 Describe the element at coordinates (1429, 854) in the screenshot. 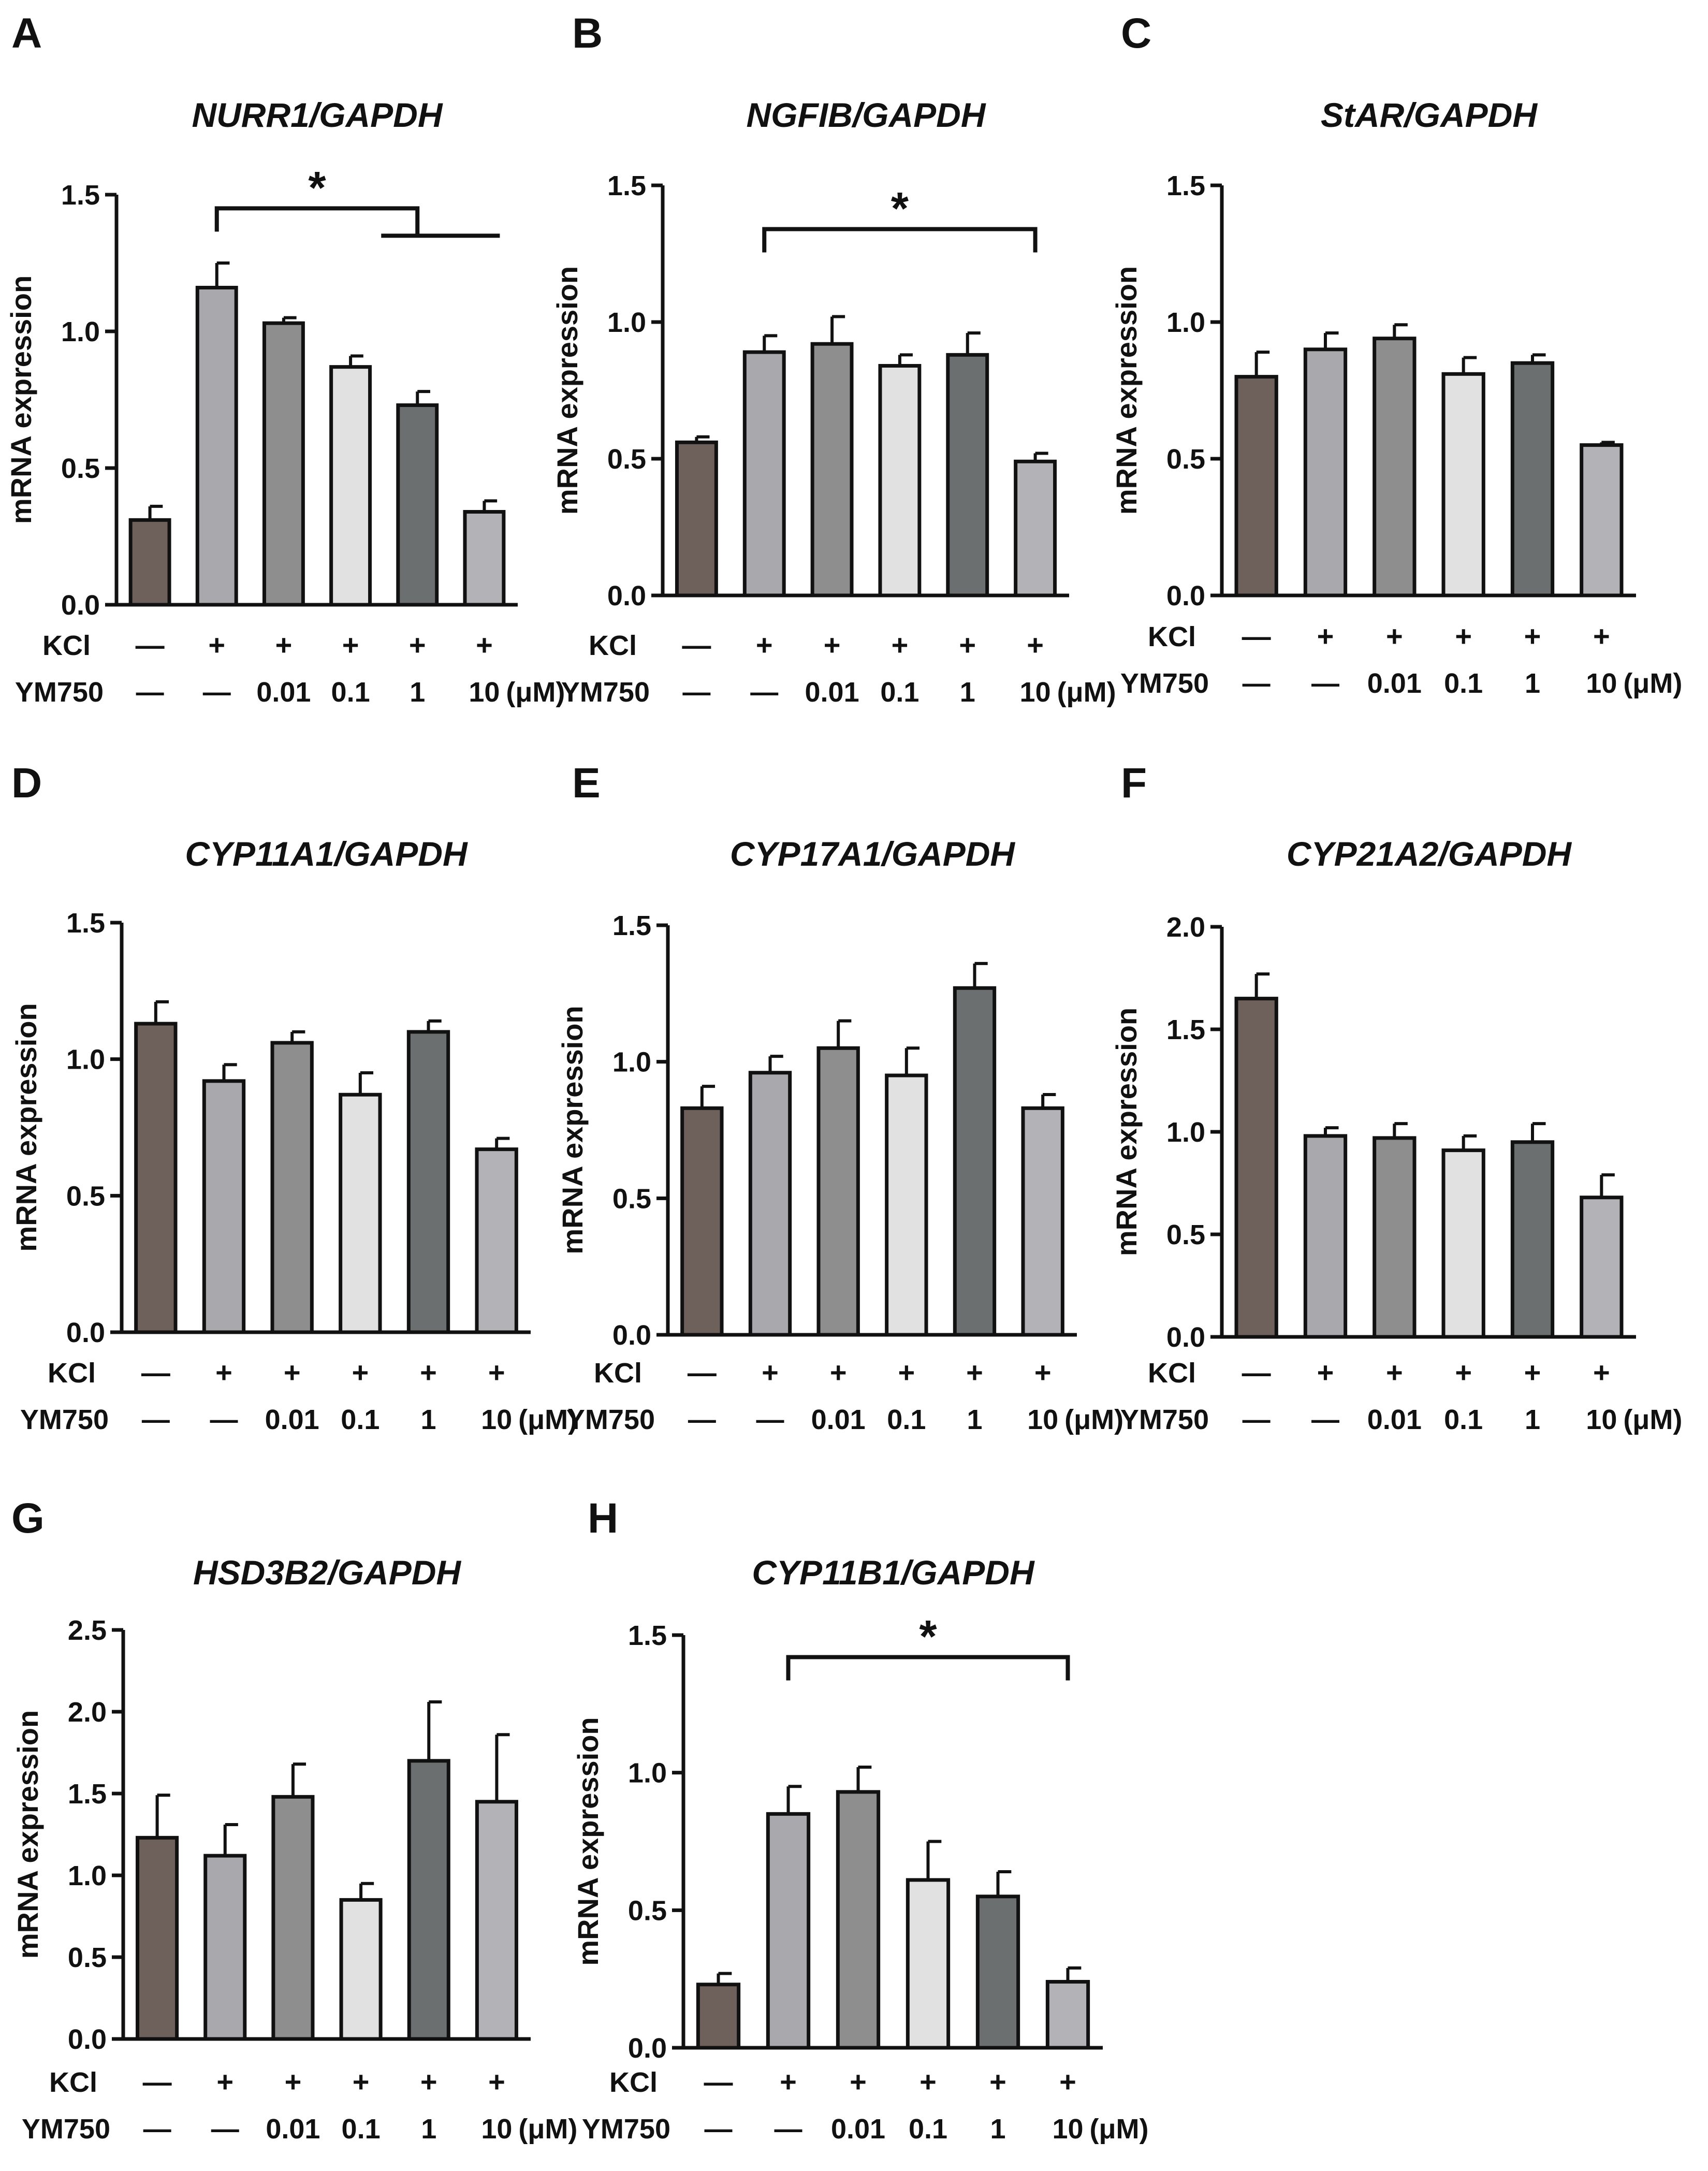

I see `chart-title: CYP21A2/GAPDH` at that location.